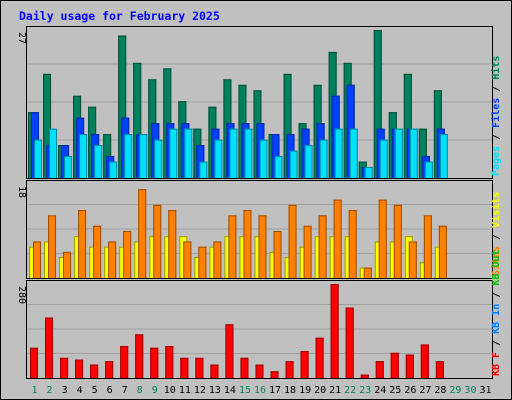 This screenshot has width=512, height=400. Describe the element at coordinates (170, 390) in the screenshot. I see `day-label: 10` at that location.